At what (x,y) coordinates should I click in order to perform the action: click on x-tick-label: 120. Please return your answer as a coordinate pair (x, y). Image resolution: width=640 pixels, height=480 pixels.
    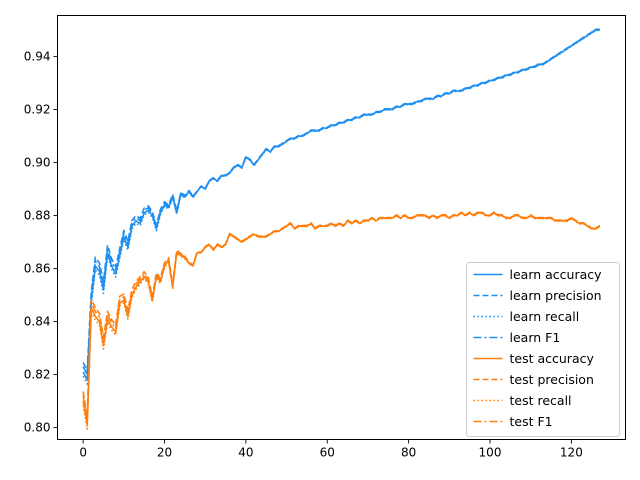
    Looking at the image, I should click on (571, 453).